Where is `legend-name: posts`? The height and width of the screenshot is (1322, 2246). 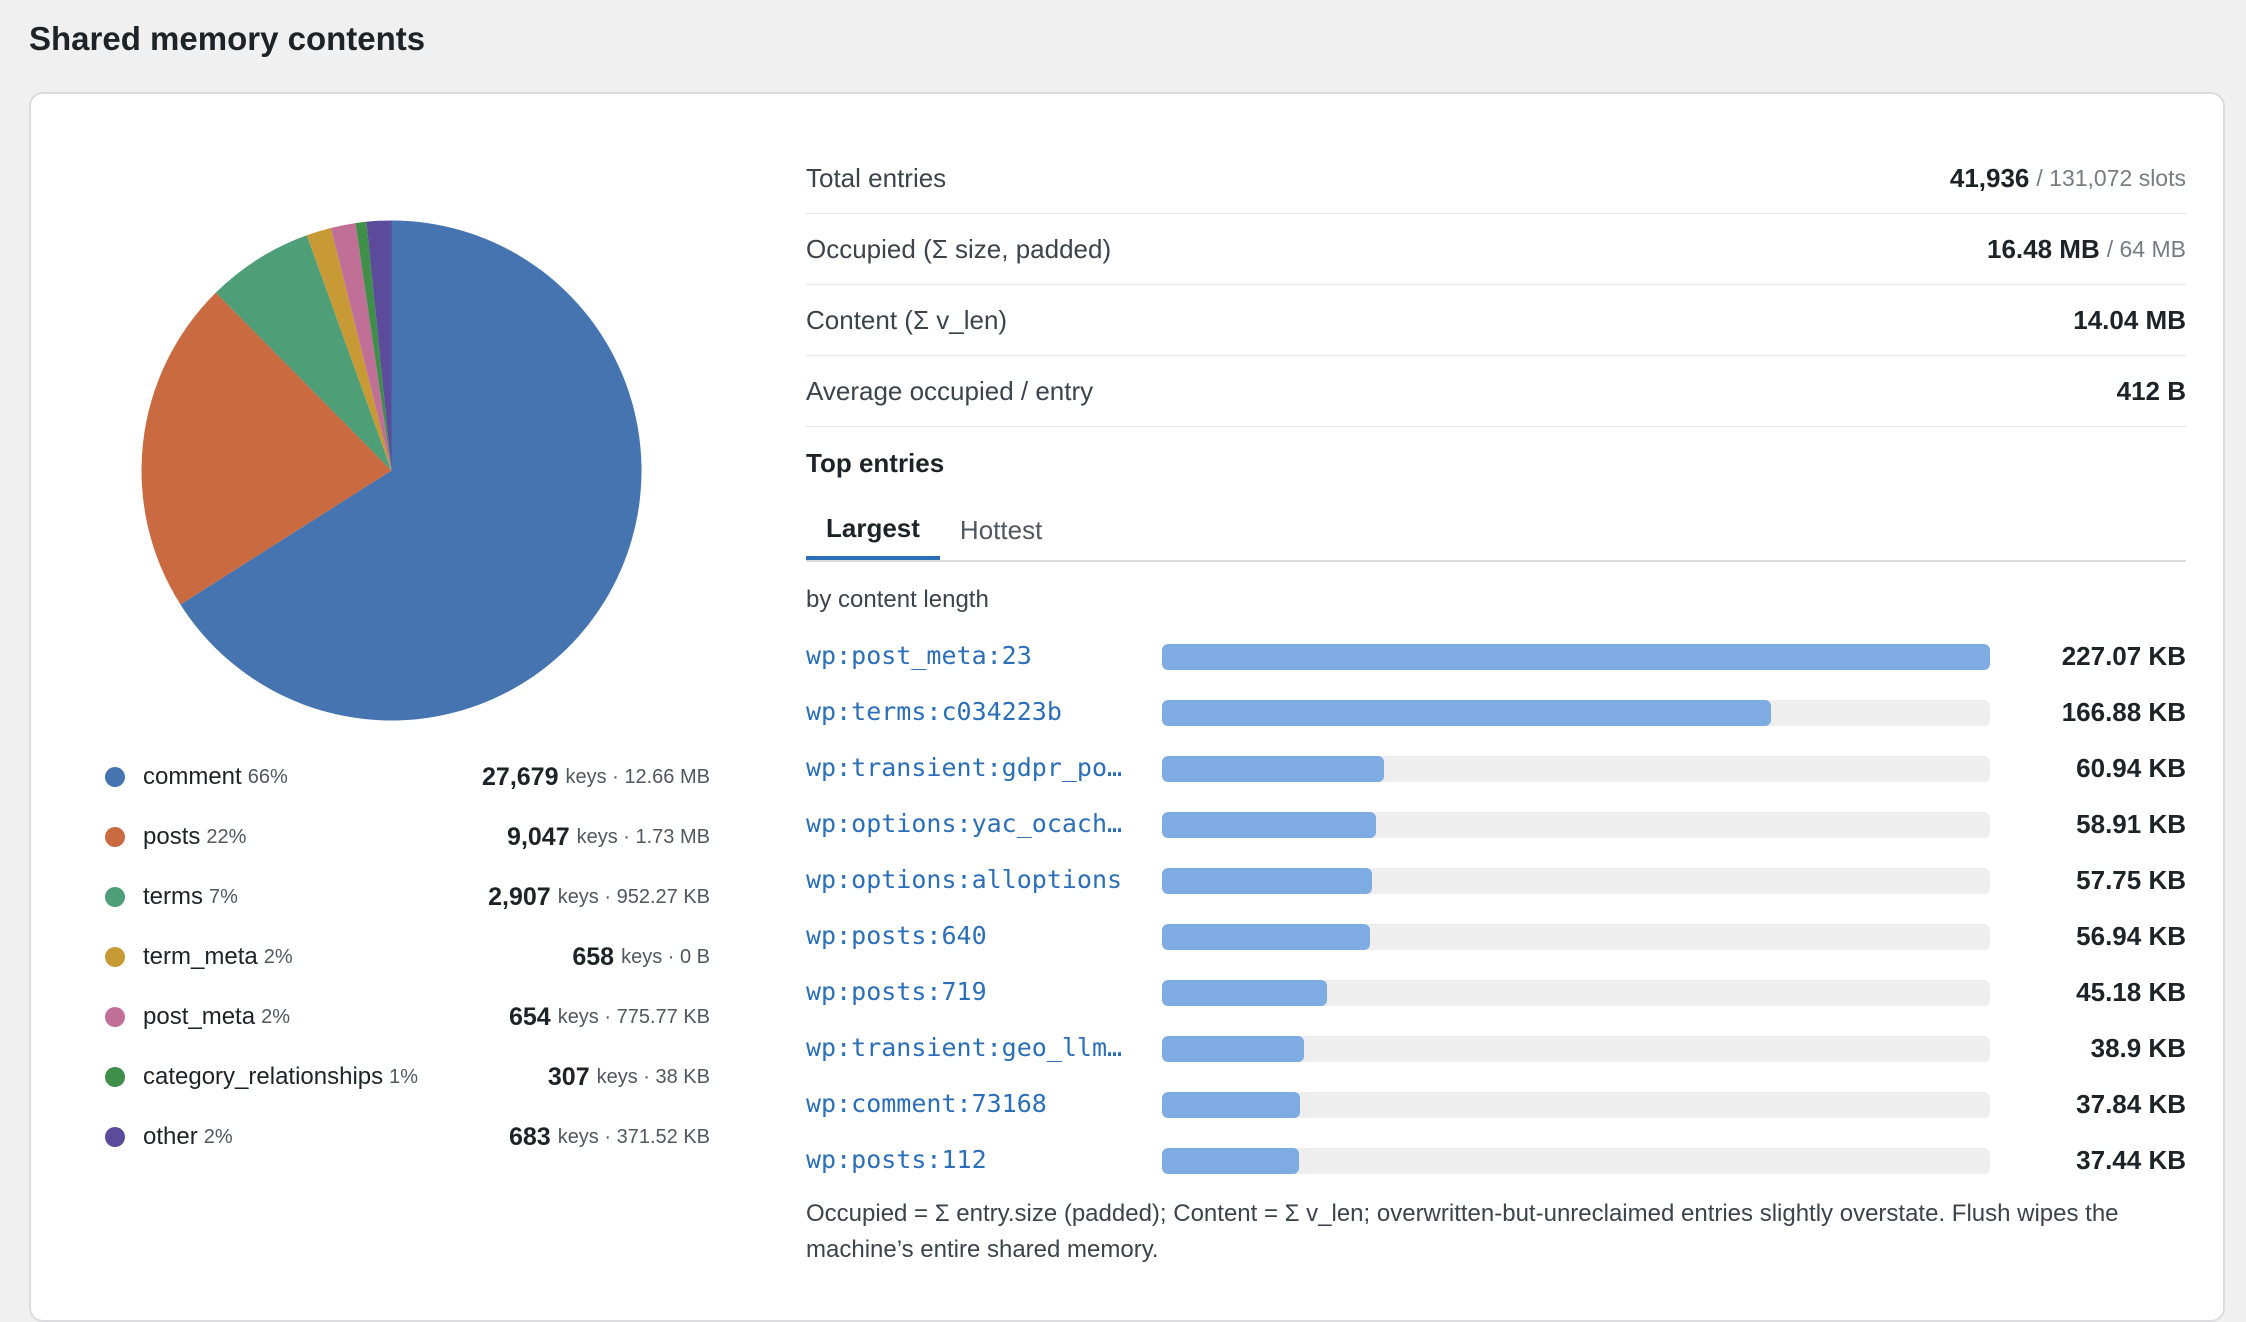 legend-name: posts is located at coordinates (172, 836).